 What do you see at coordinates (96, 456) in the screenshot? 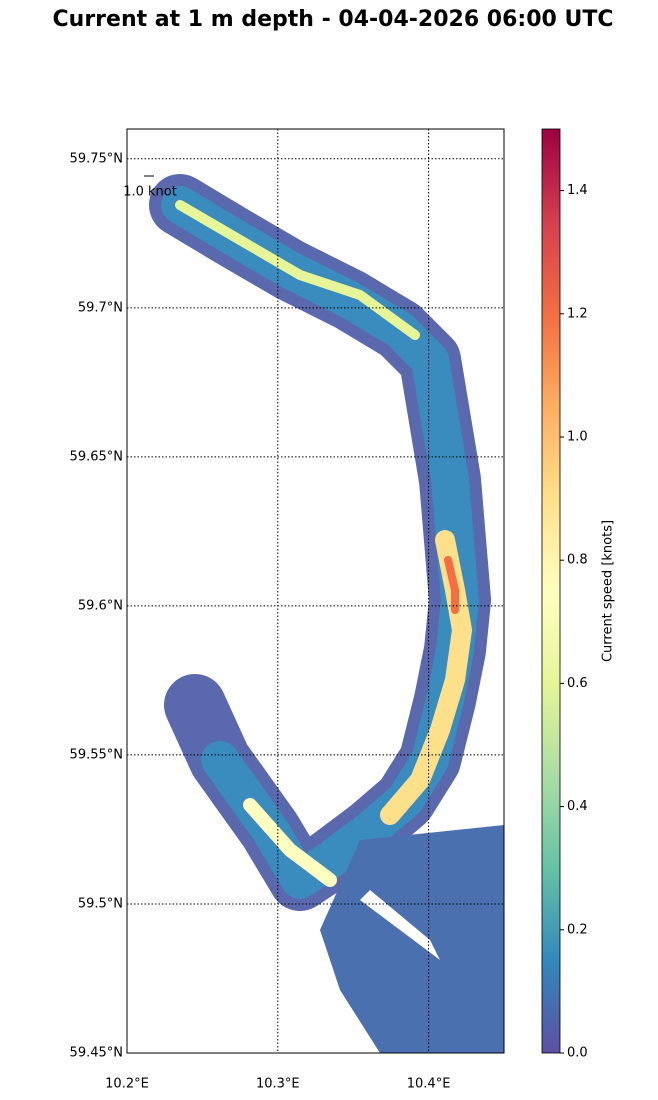
I see `y-tick-label: 59.65°N` at bounding box center [96, 456].